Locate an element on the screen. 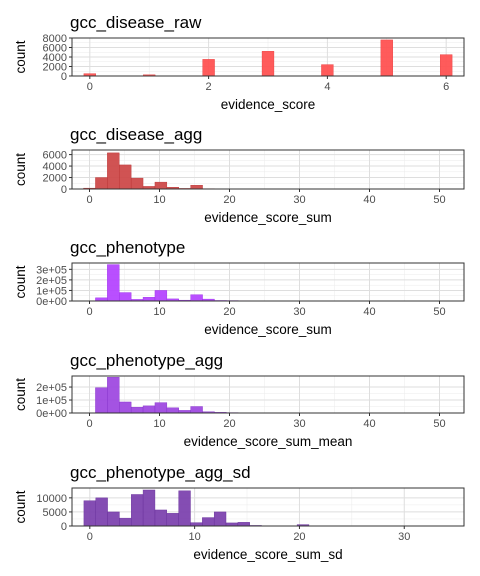 This screenshot has height=576, width=480. x-axis-label: evidence_score_sum_sd is located at coordinates (267, 554).